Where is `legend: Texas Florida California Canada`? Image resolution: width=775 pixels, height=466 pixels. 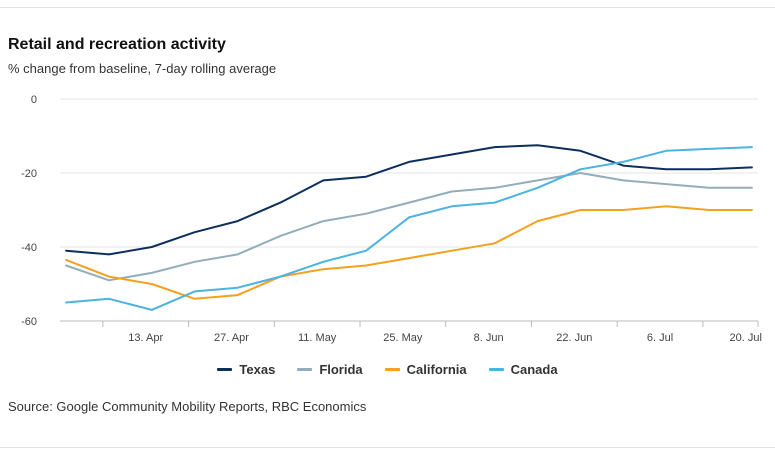
legend: Texas Florida California Canada is located at coordinates (387, 369).